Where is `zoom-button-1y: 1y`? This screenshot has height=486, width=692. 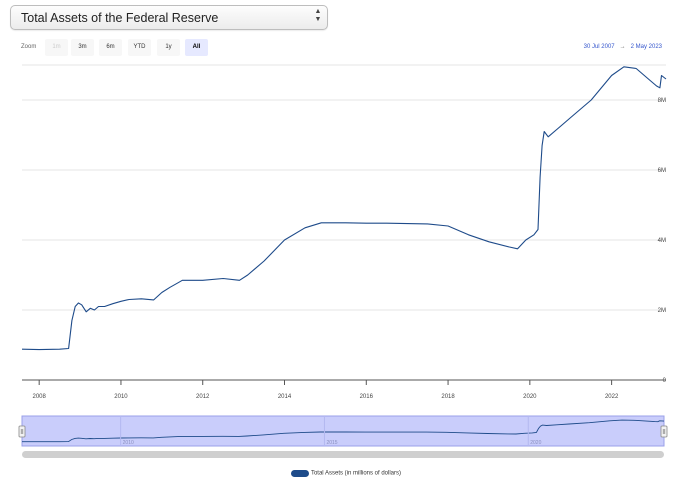
zoom-button-1y: 1y is located at coordinates (168, 47).